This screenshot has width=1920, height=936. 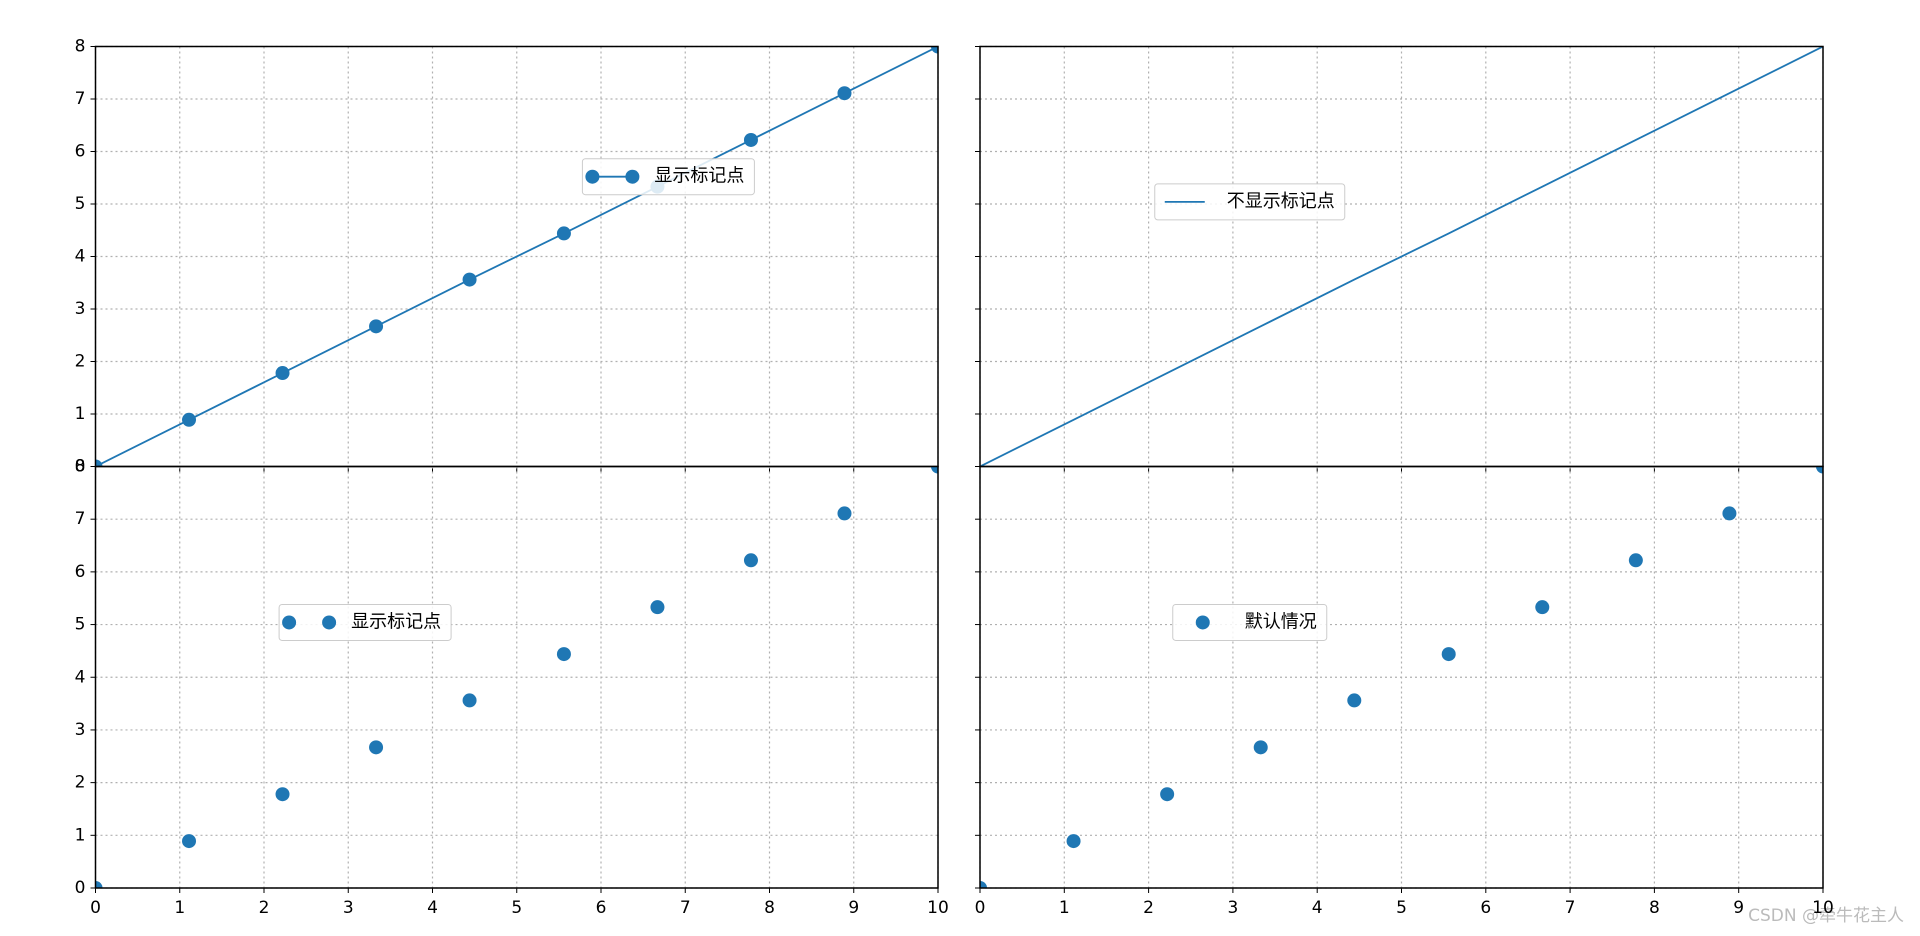 What do you see at coordinates (1281, 201) in the screenshot?
I see `legend-label: 不显示标记点` at bounding box center [1281, 201].